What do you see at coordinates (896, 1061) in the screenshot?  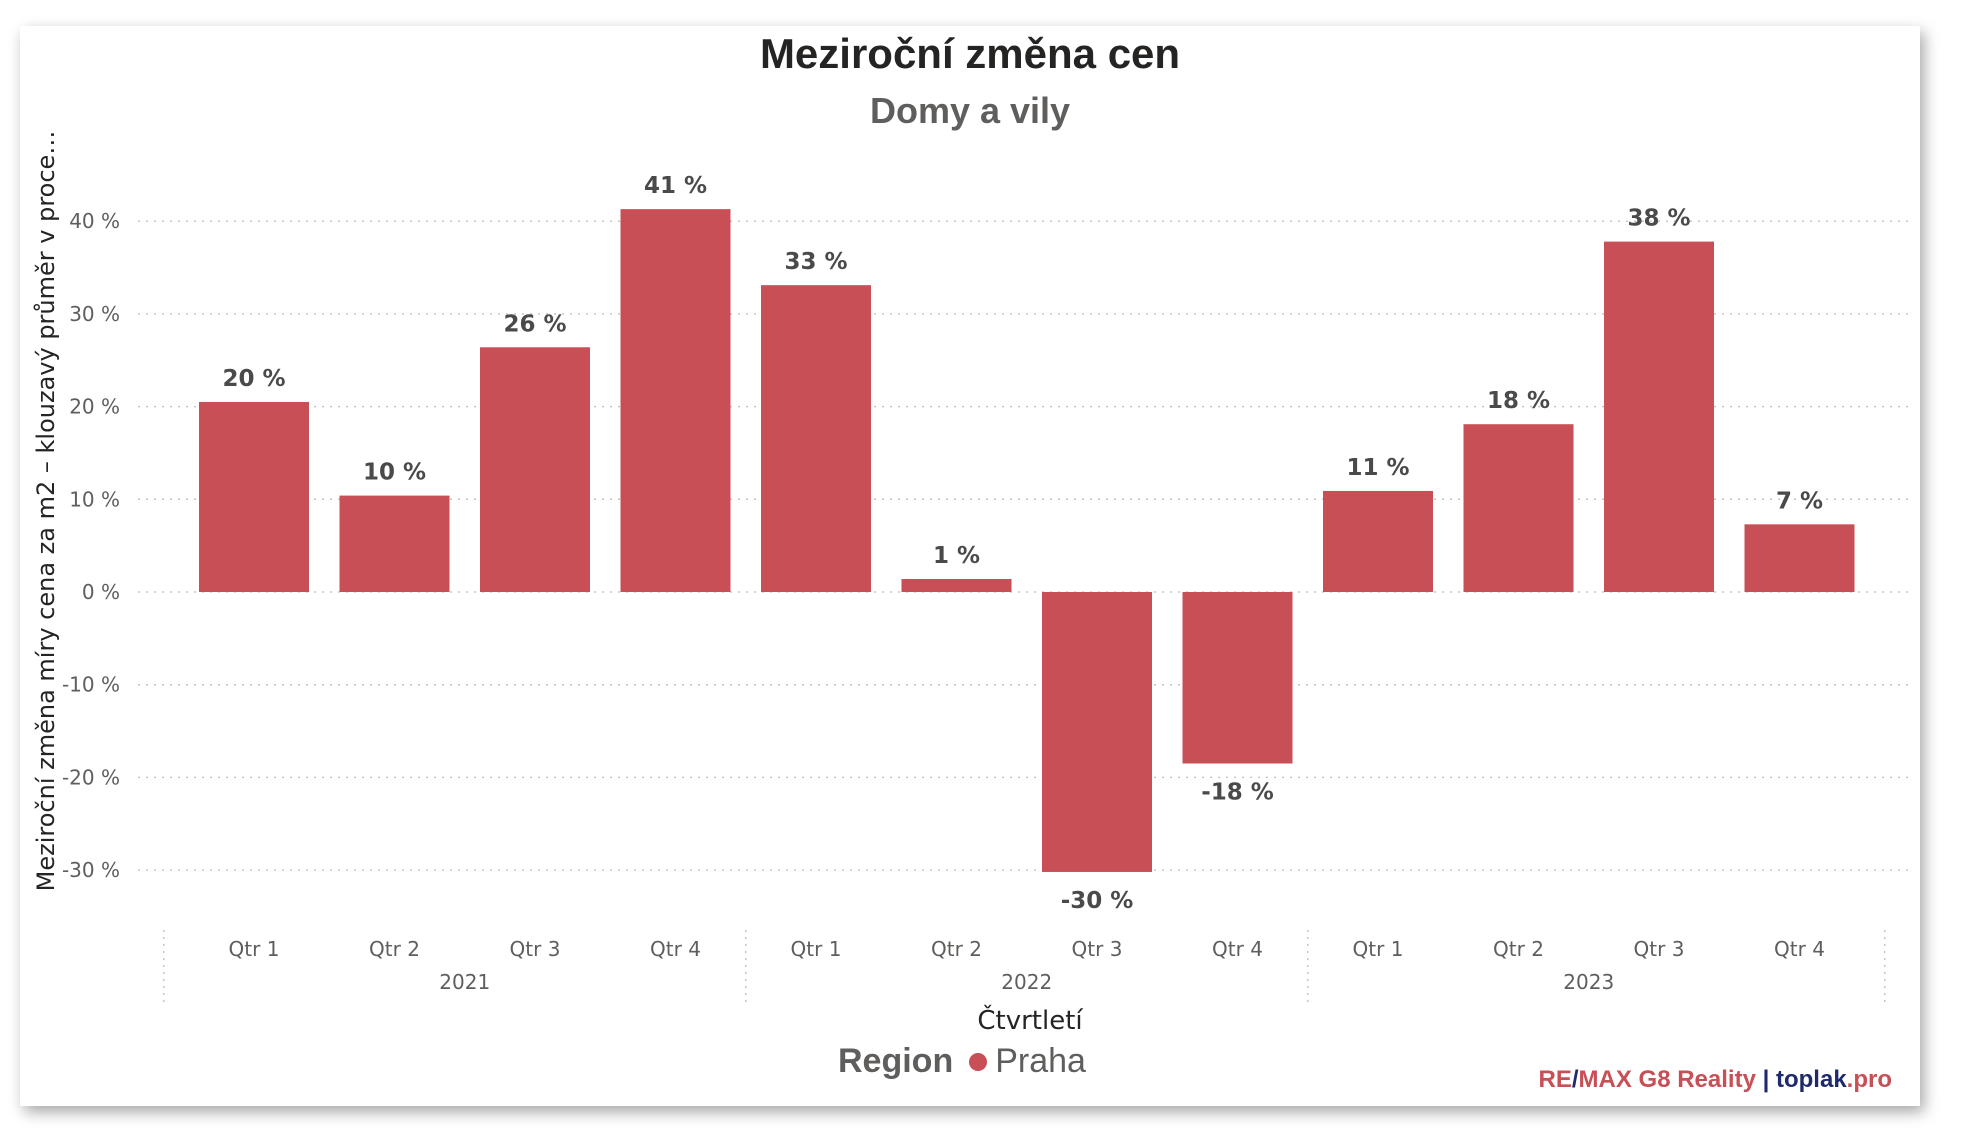 I see `legend-title: Region` at bounding box center [896, 1061].